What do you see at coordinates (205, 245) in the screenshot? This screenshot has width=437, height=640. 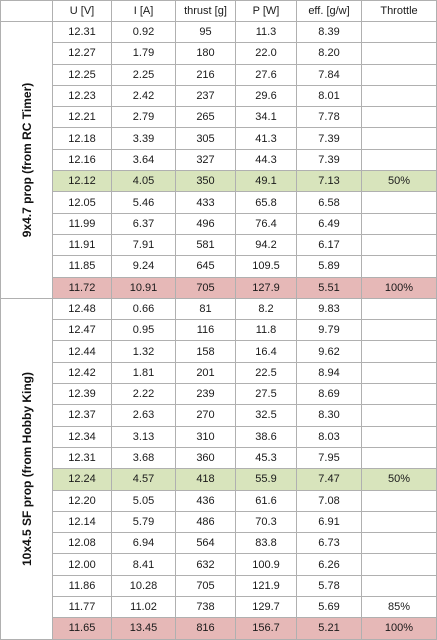 I see `thrust-cell: 581` at bounding box center [205, 245].